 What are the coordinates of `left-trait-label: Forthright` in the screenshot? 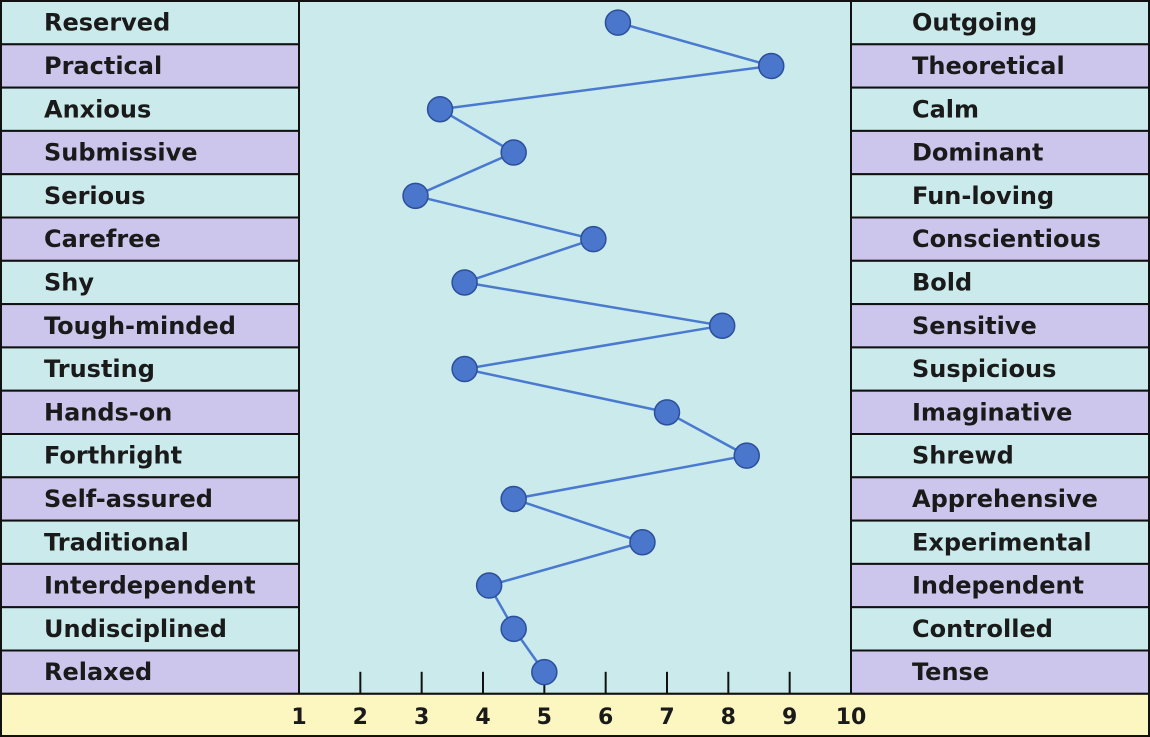 It's located at (113, 456).